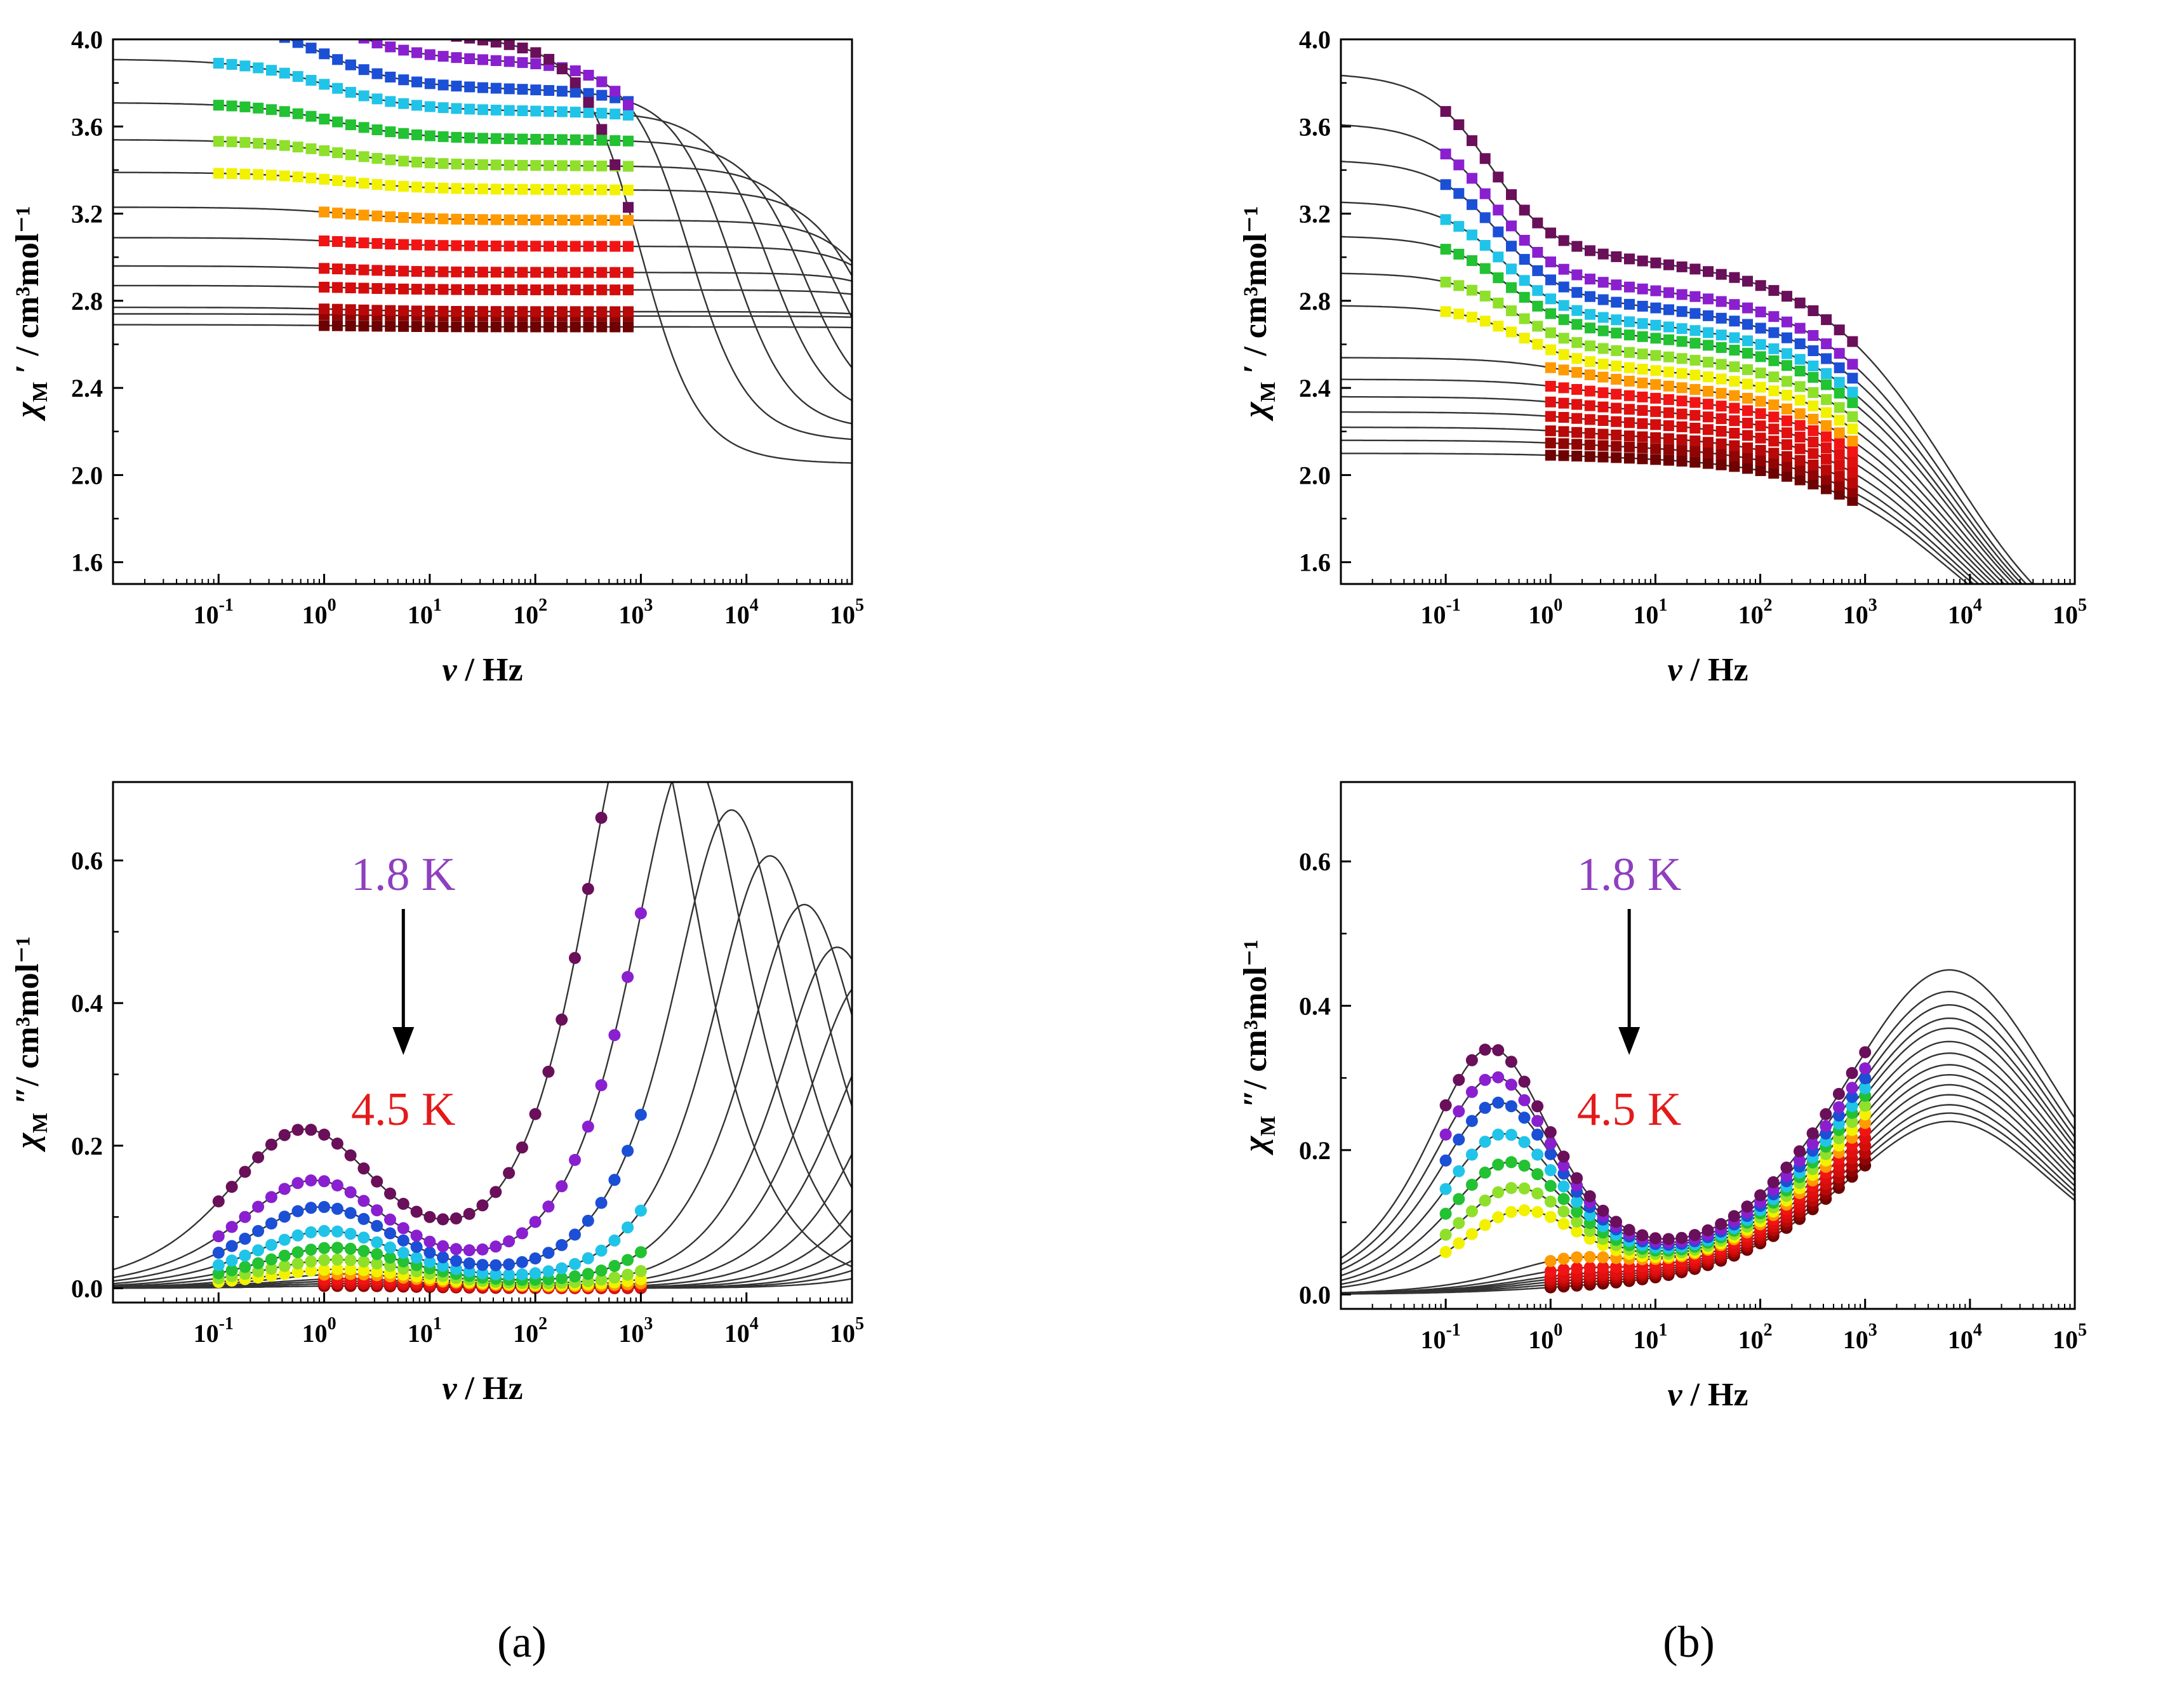 This screenshot has width=2184, height=1698. Describe the element at coordinates (1629, 1041) in the screenshot. I see `down-arrow-icon` at that location.